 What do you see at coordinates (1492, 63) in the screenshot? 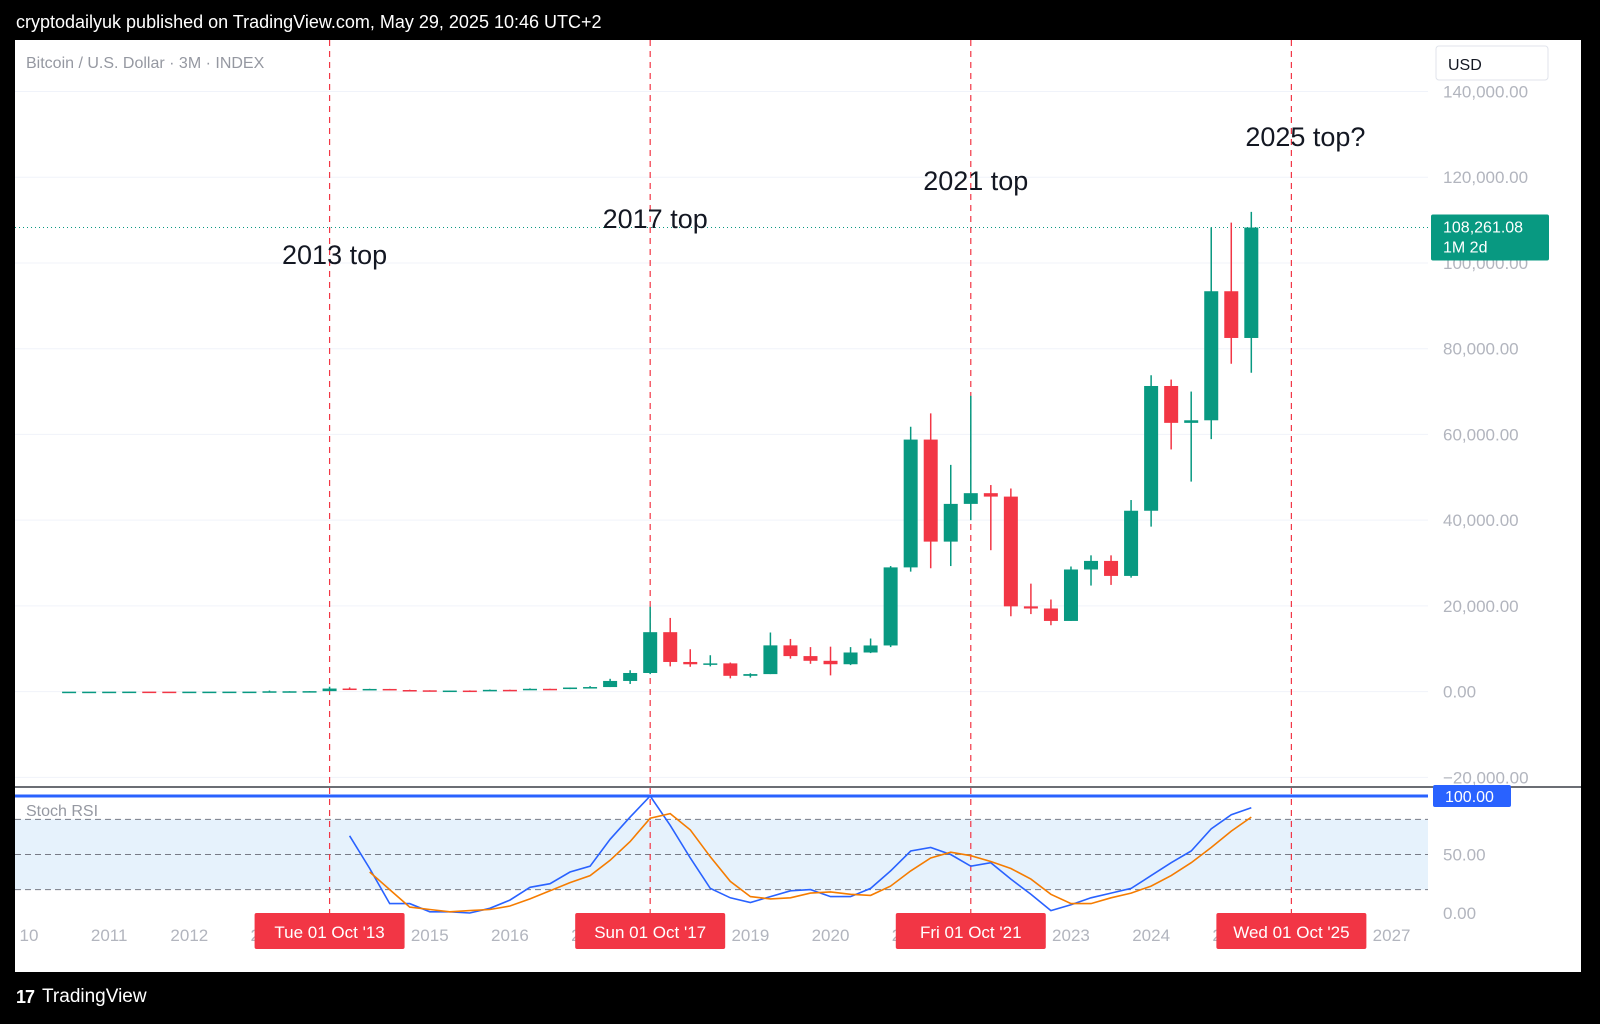
I see `currency-button: USD` at bounding box center [1492, 63].